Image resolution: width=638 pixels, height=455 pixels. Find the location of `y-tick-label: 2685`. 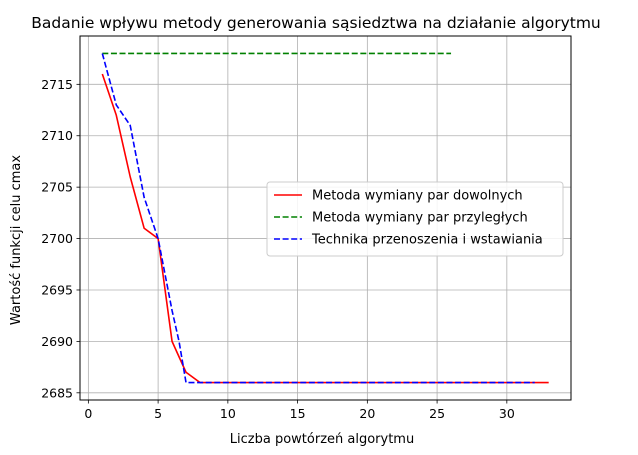

y-tick-label: 2685 is located at coordinates (57, 392).